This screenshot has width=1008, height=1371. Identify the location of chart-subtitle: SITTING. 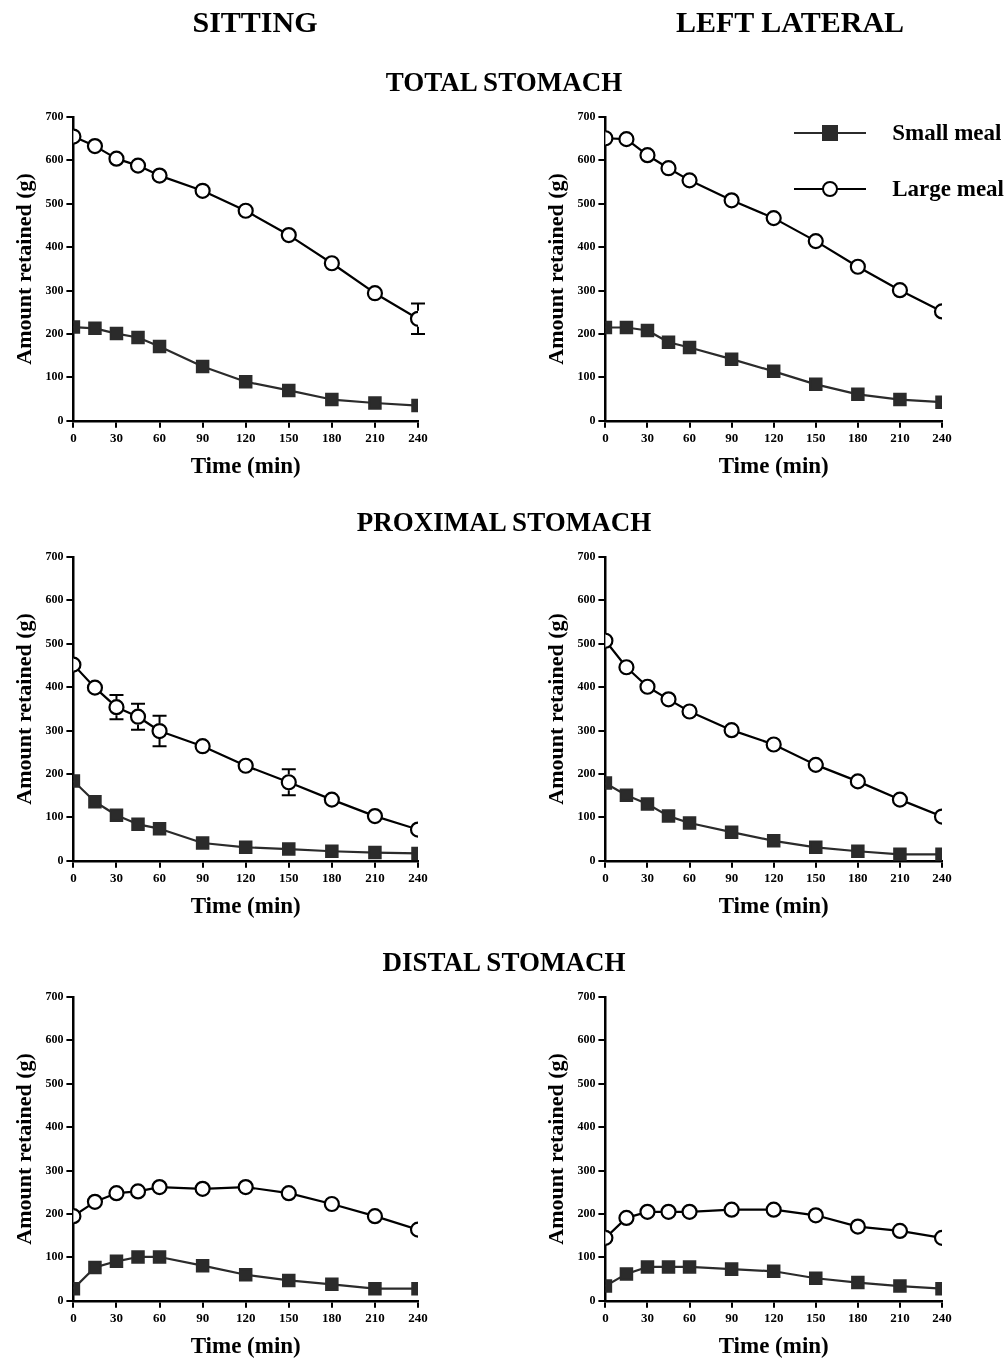
(255, 22).